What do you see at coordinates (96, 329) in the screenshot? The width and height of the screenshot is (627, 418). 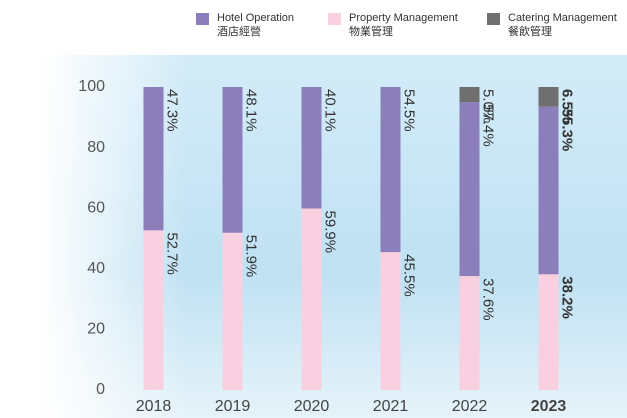 I see `y-tick-label: 20` at bounding box center [96, 329].